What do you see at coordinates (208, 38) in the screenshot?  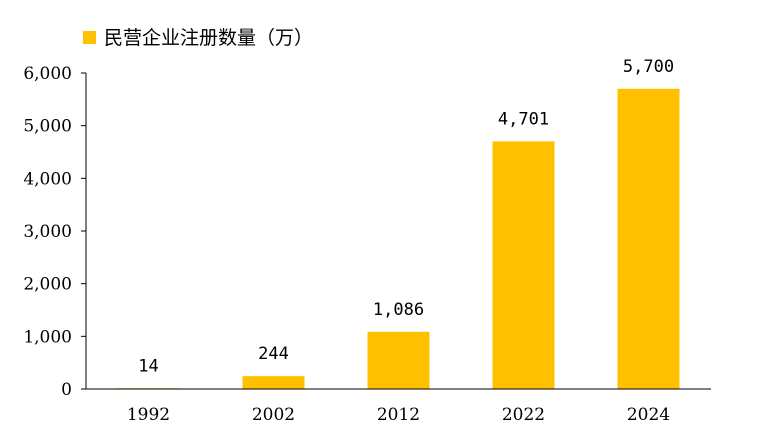 I see `legend-label: 民营企业注册数量（万）` at bounding box center [208, 38].